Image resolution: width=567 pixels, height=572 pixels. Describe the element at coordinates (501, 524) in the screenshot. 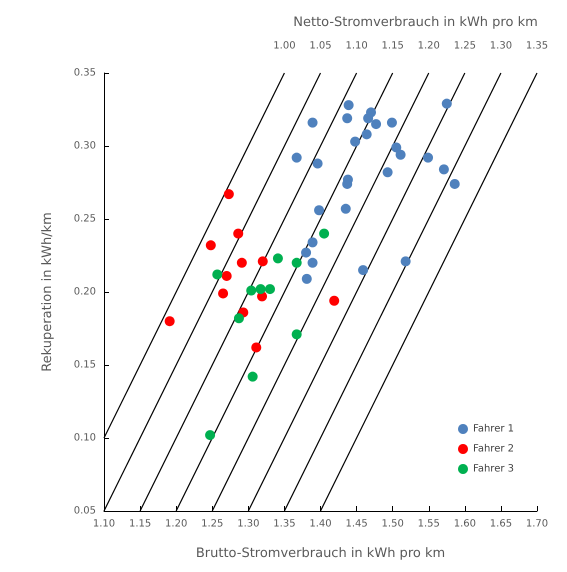

I see `x-tick-label: 1.65` at that location.